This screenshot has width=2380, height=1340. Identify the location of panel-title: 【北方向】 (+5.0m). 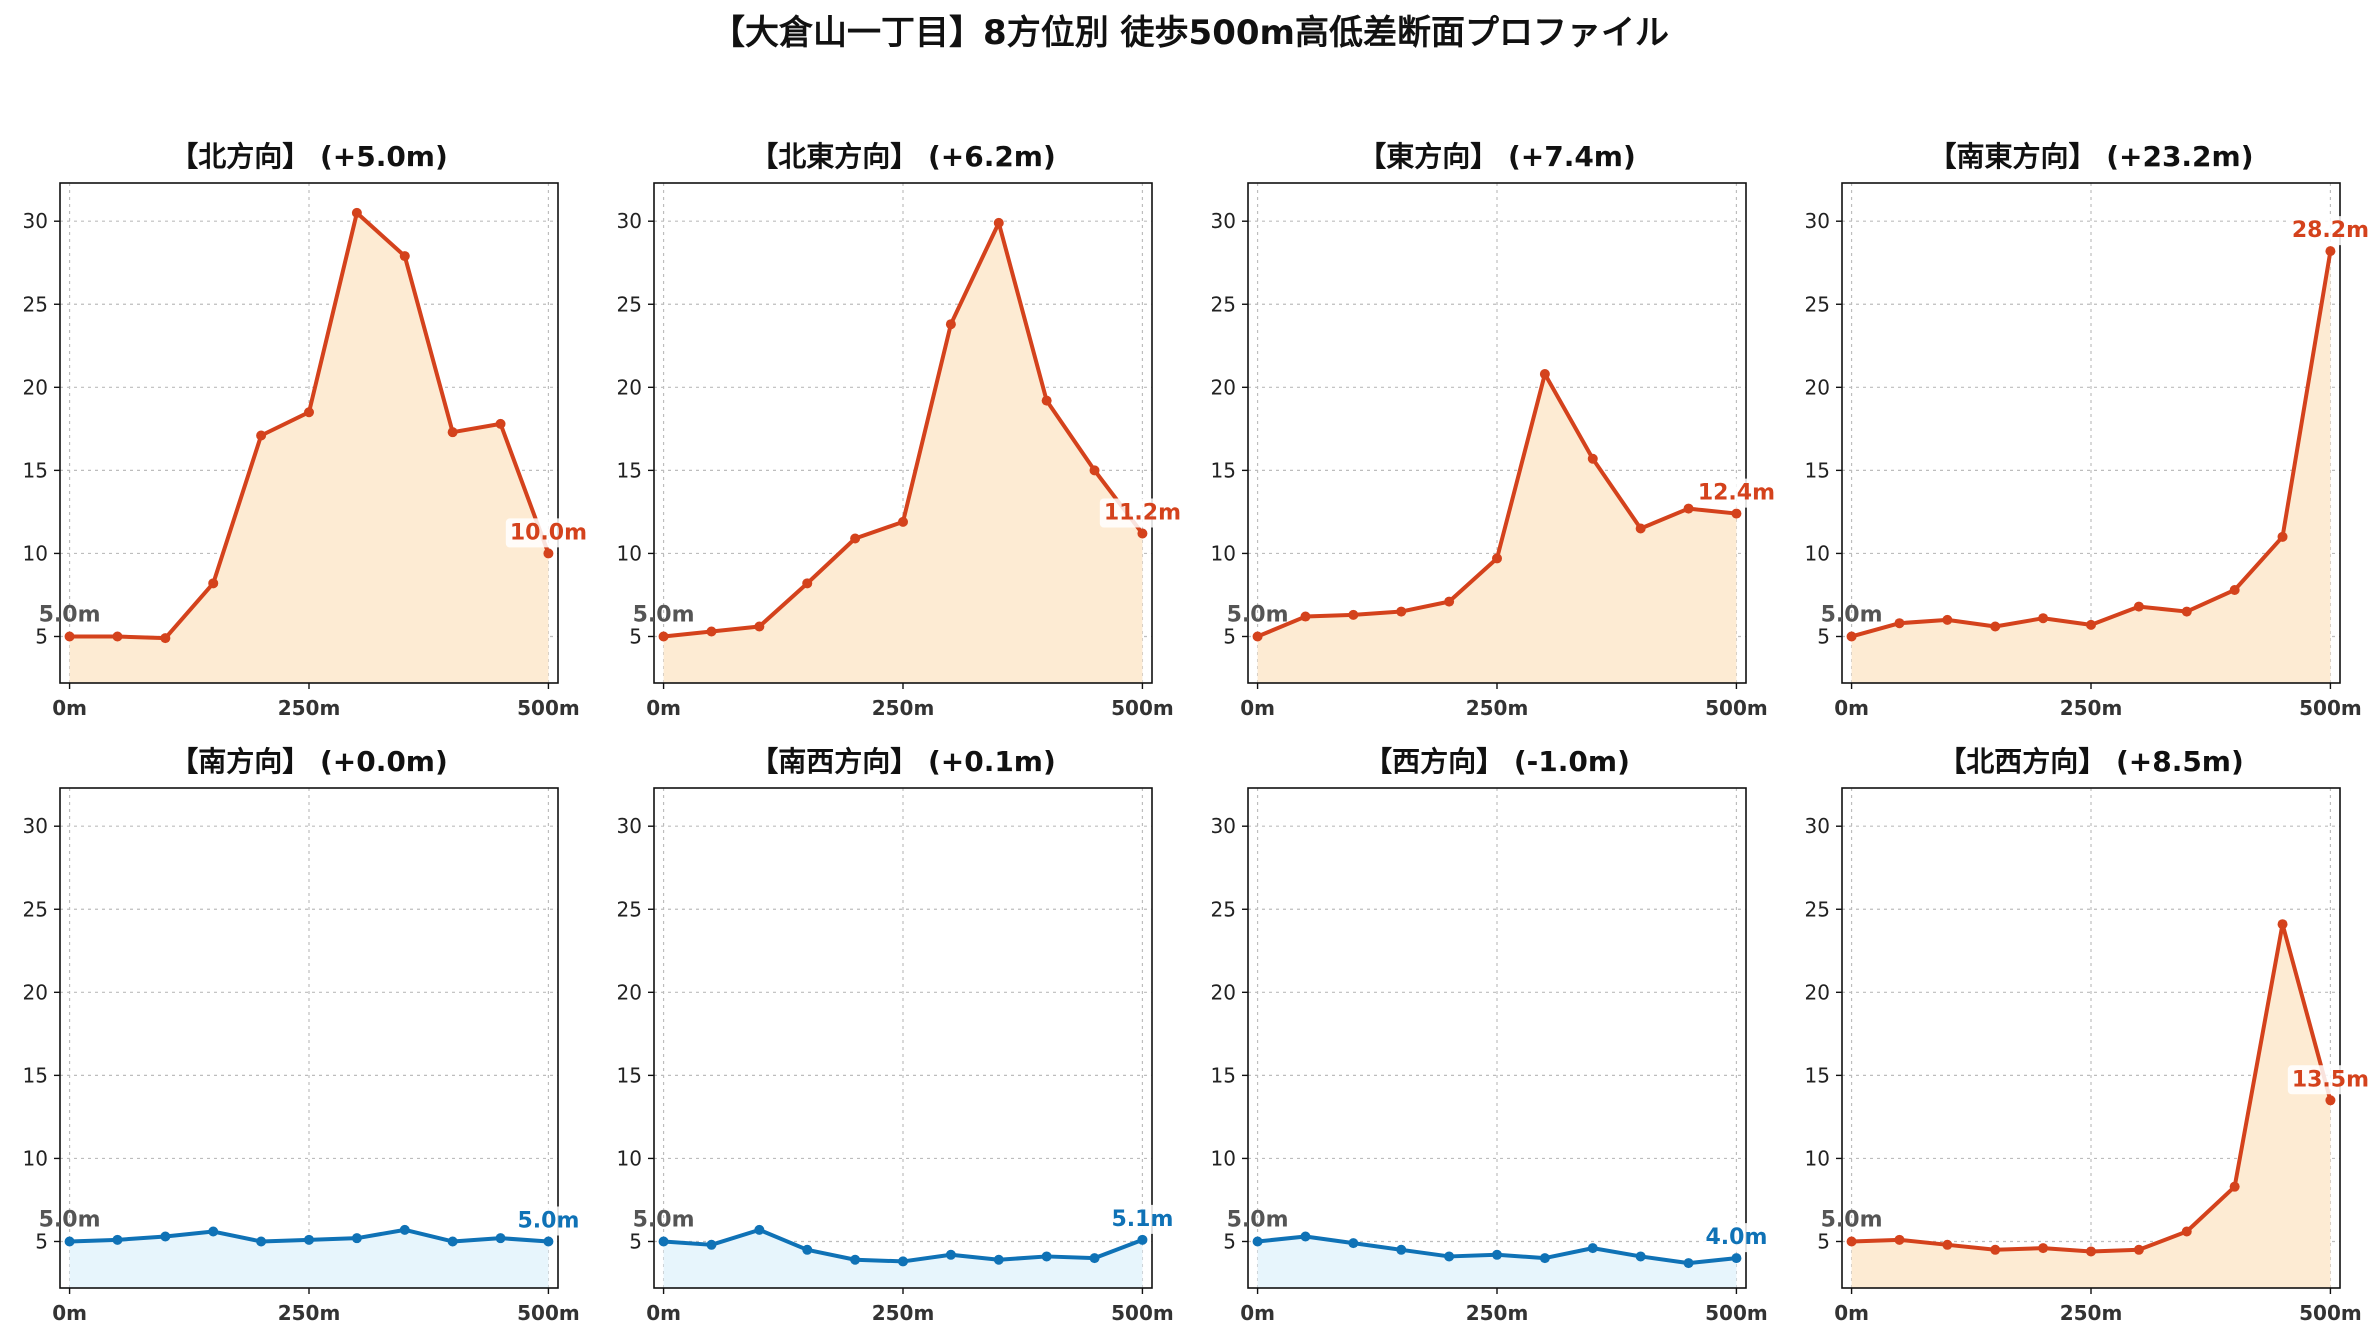
(309, 156).